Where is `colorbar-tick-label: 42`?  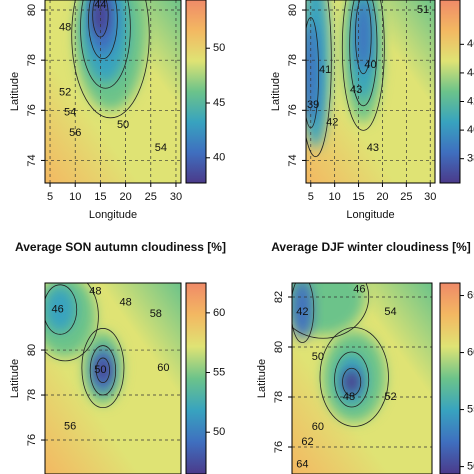 colorbar-tick-label: 42 is located at coordinates (470, 101).